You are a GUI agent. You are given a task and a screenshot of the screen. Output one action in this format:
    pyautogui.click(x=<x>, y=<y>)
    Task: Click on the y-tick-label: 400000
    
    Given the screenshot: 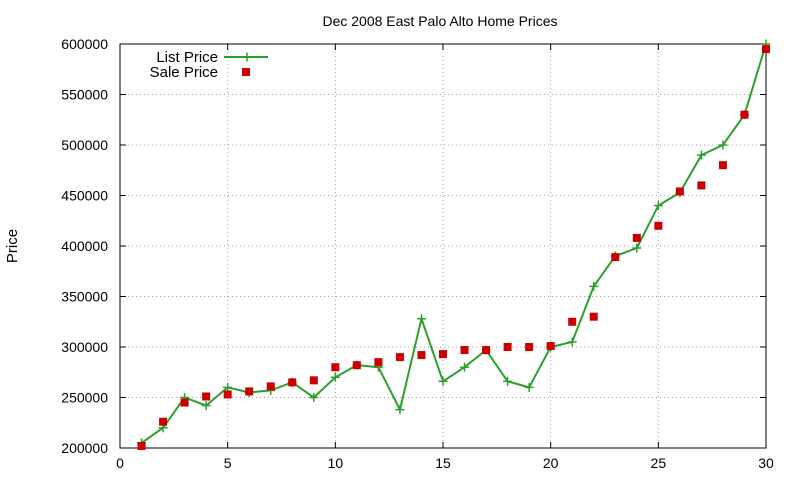 What is the action you would take?
    pyautogui.click(x=84, y=246)
    